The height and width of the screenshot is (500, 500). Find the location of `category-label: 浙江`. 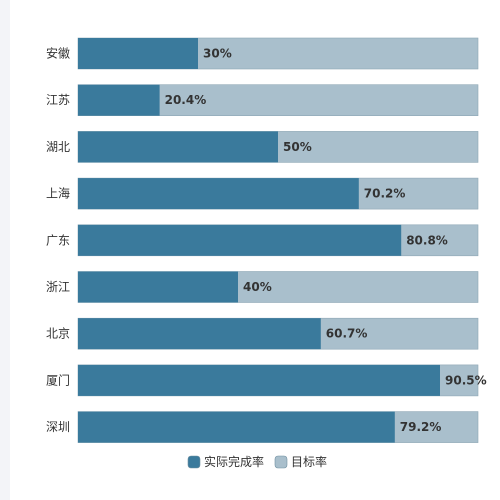

category-label: 浙江 is located at coordinates (58, 287).